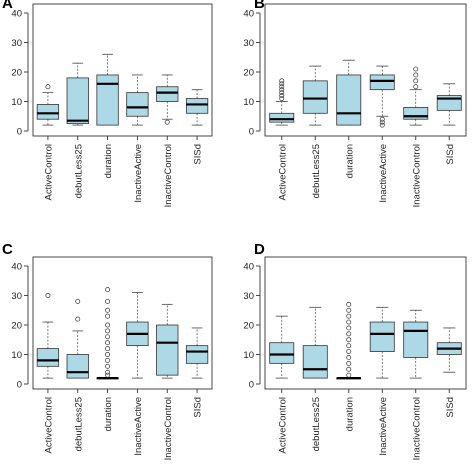 The image size is (474, 474). I want to click on box-inactiveactive, so click(382, 96).